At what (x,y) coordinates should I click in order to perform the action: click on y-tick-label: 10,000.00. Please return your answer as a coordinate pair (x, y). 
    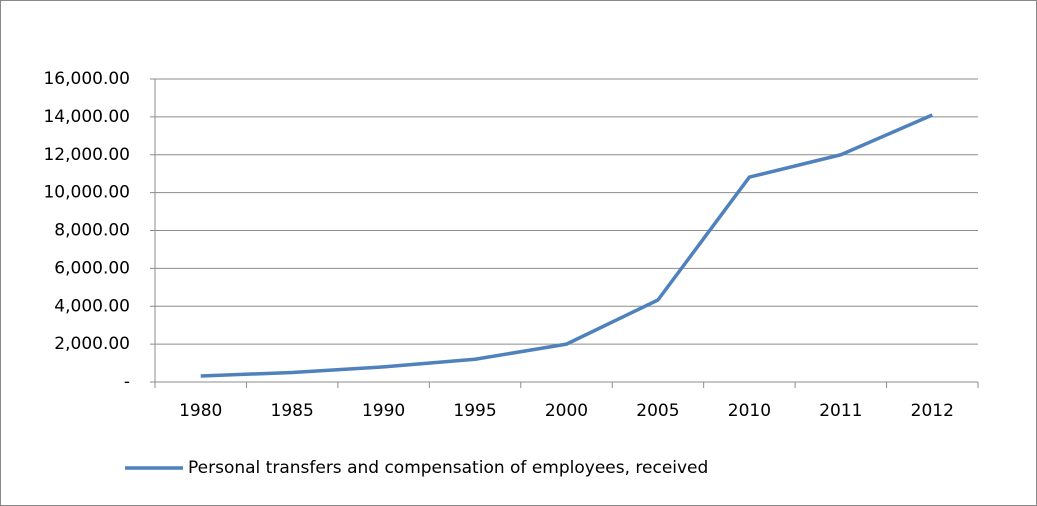
    Looking at the image, I should click on (86, 193).